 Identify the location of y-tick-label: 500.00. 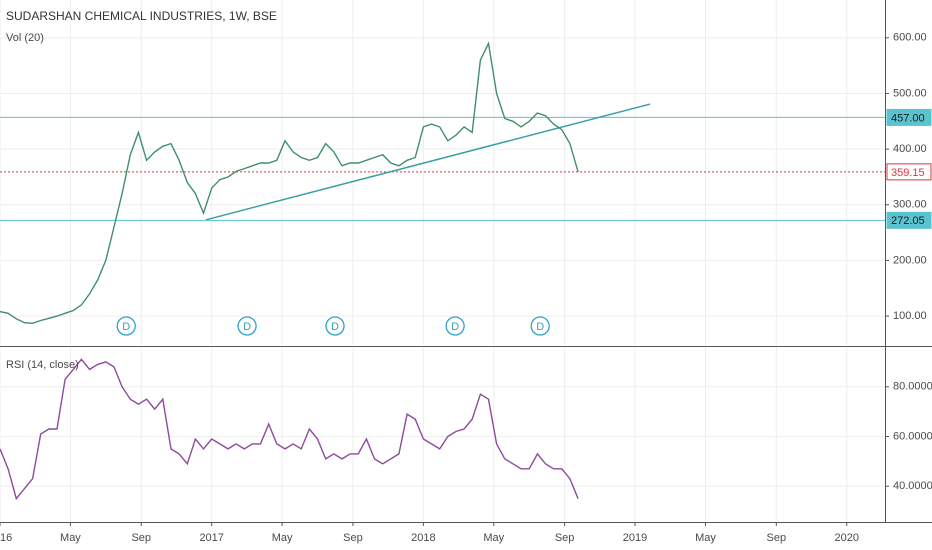
(910, 93).